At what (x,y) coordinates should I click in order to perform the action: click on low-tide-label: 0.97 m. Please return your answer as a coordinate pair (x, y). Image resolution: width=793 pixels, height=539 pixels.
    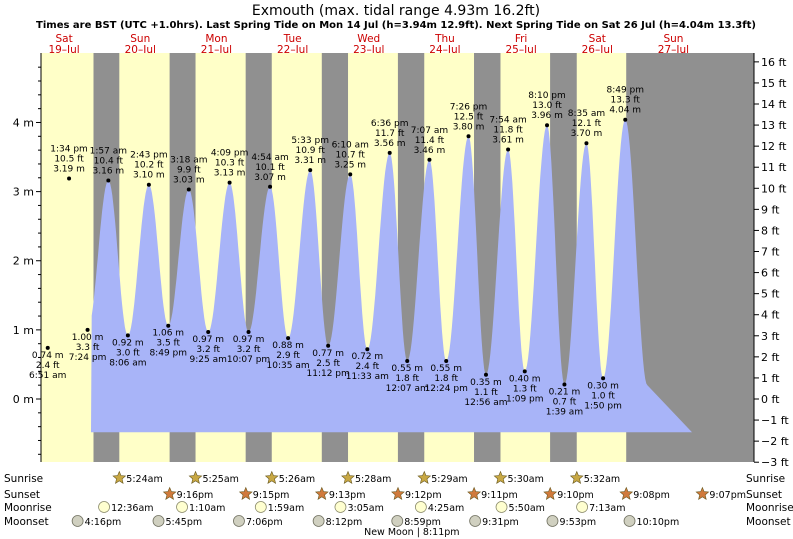
    Looking at the image, I should click on (249, 340).